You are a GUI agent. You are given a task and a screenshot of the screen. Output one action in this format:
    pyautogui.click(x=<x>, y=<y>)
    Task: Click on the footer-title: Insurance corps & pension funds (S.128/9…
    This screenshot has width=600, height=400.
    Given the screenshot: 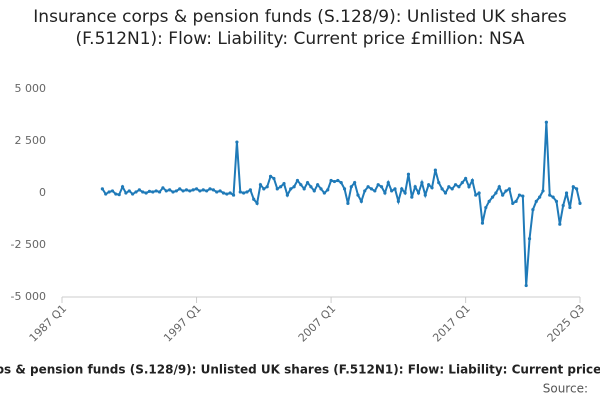 What is the action you would take?
    pyautogui.click(x=300, y=370)
    